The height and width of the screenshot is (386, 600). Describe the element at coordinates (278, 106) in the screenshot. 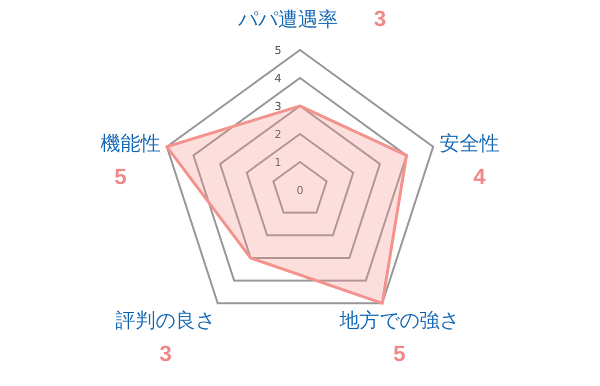

I see `y-tick-label: 3` at that location.